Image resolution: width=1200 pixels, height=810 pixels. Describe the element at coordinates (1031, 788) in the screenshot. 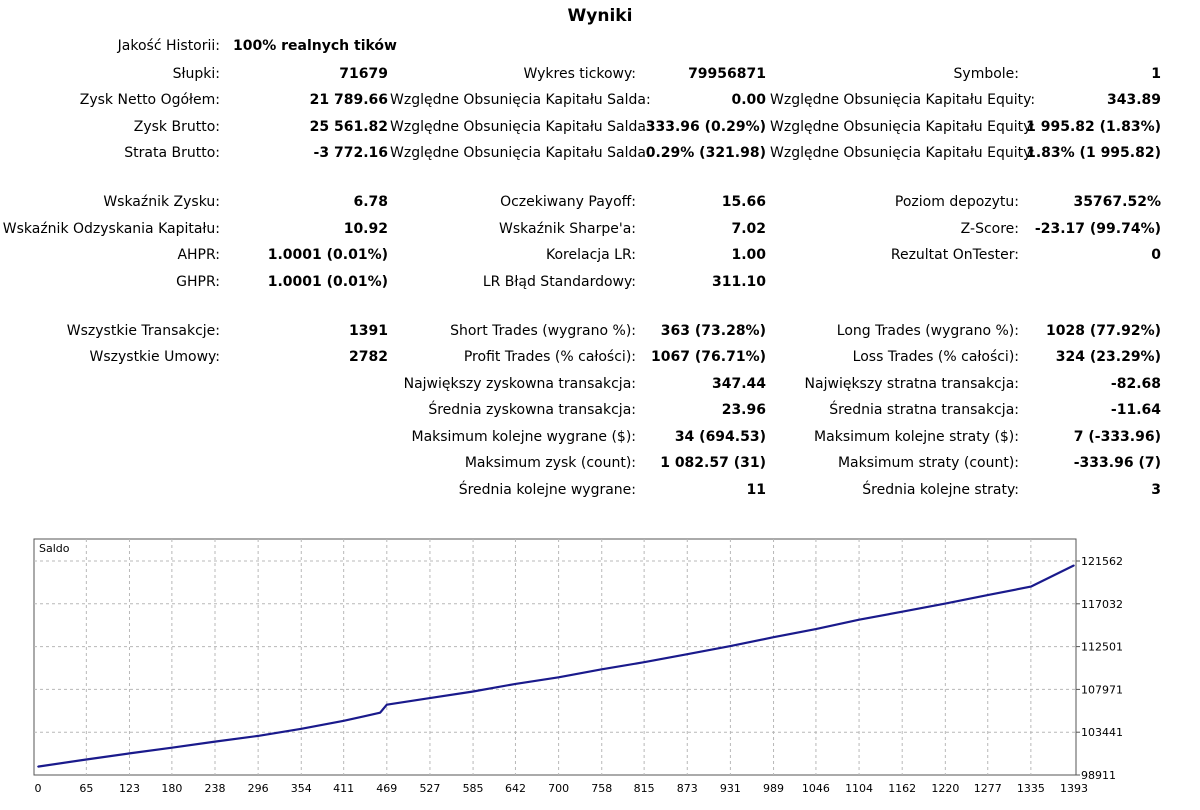

I see `x-tick-label: 1335` at that location.